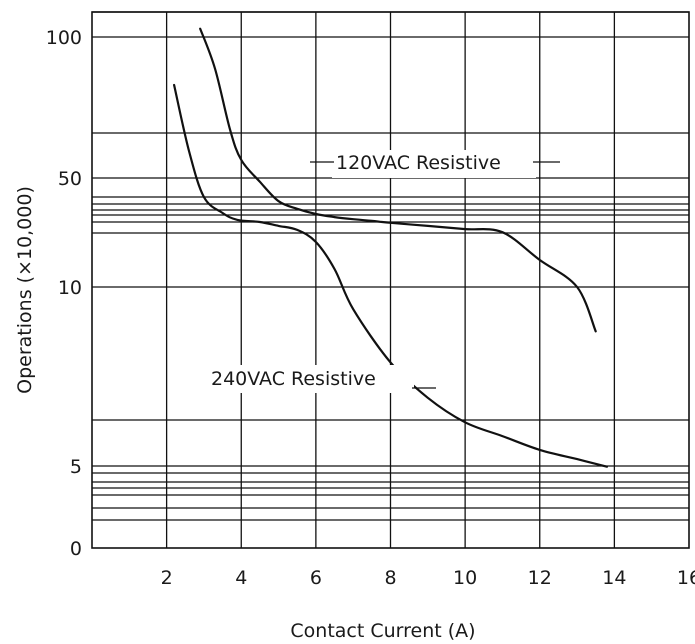 The width and height of the screenshot is (695, 644). I want to click on y-tick-label: 100, so click(64, 38).